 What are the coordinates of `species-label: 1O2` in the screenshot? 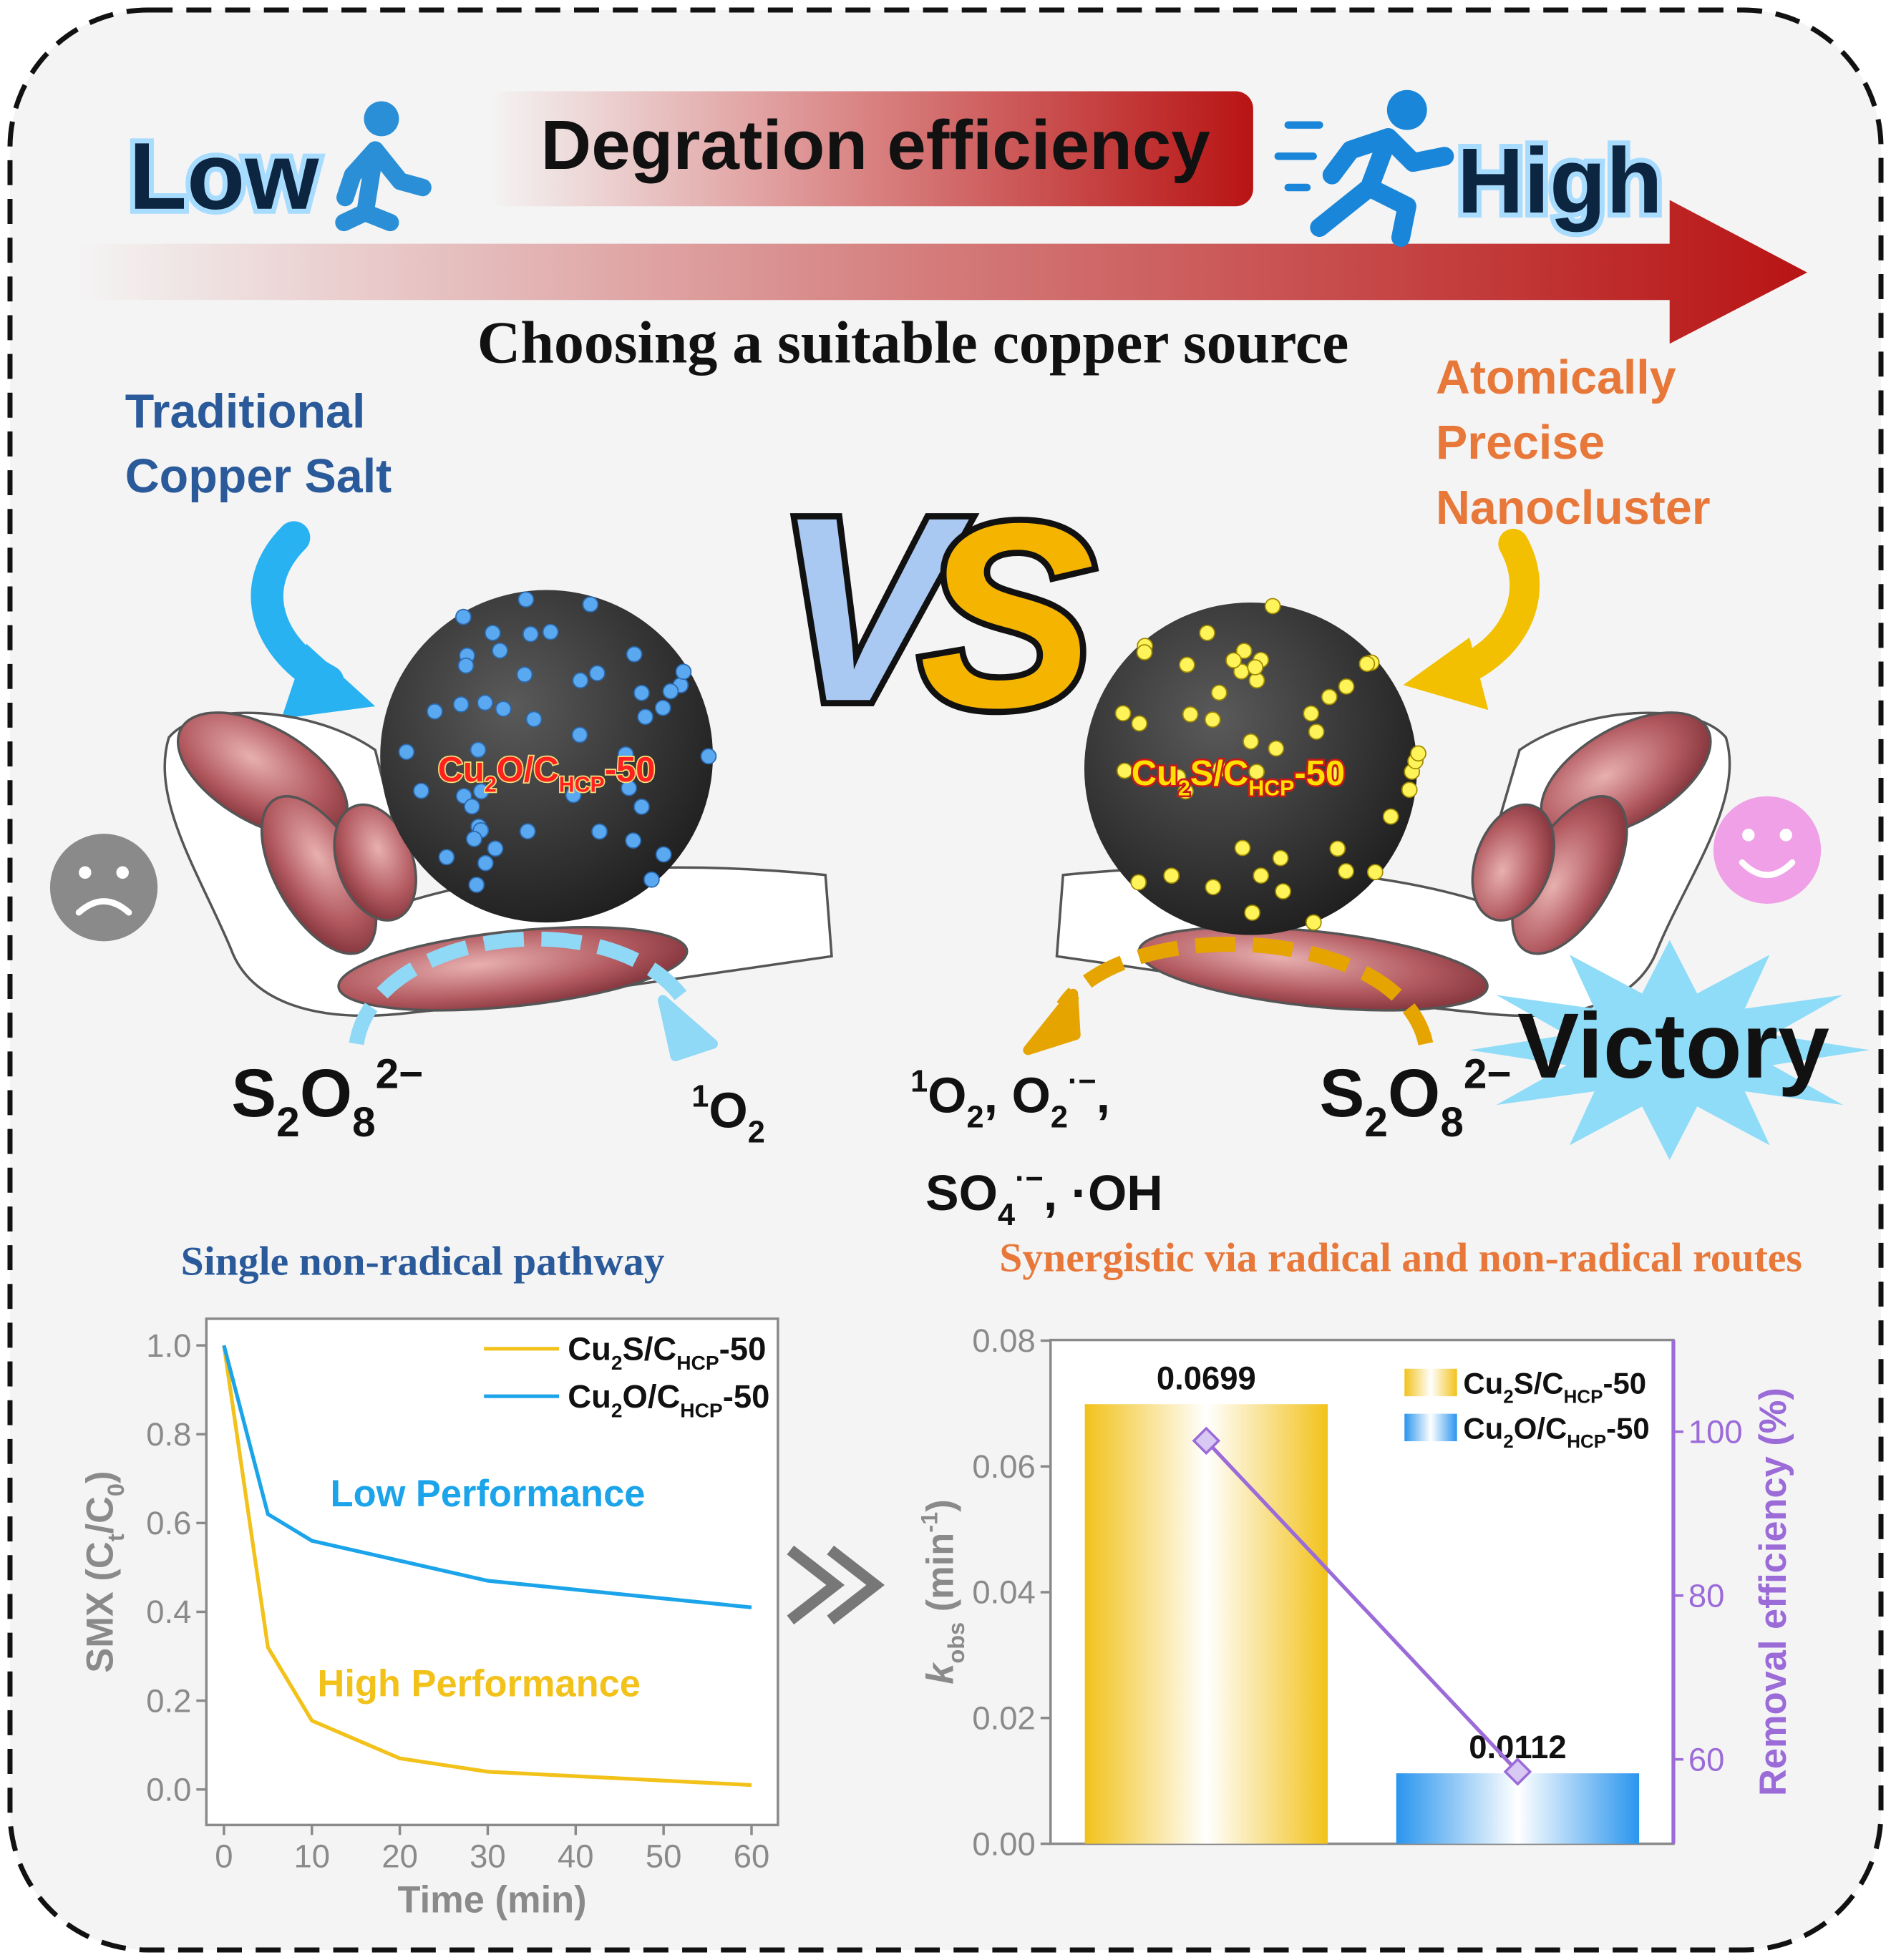 It's located at (728, 1114).